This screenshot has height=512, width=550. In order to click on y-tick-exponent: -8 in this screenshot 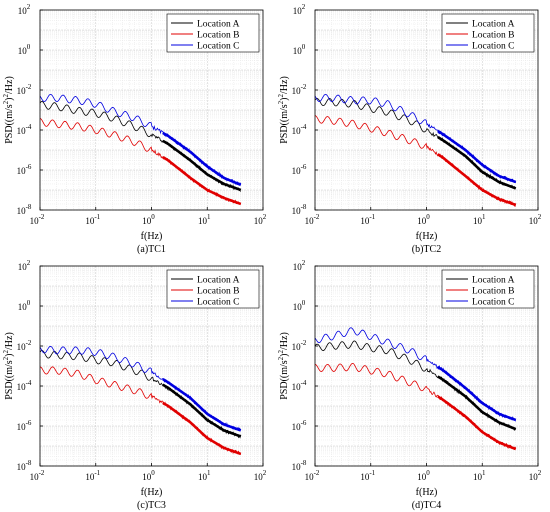, I will do `click(304, 463)`.